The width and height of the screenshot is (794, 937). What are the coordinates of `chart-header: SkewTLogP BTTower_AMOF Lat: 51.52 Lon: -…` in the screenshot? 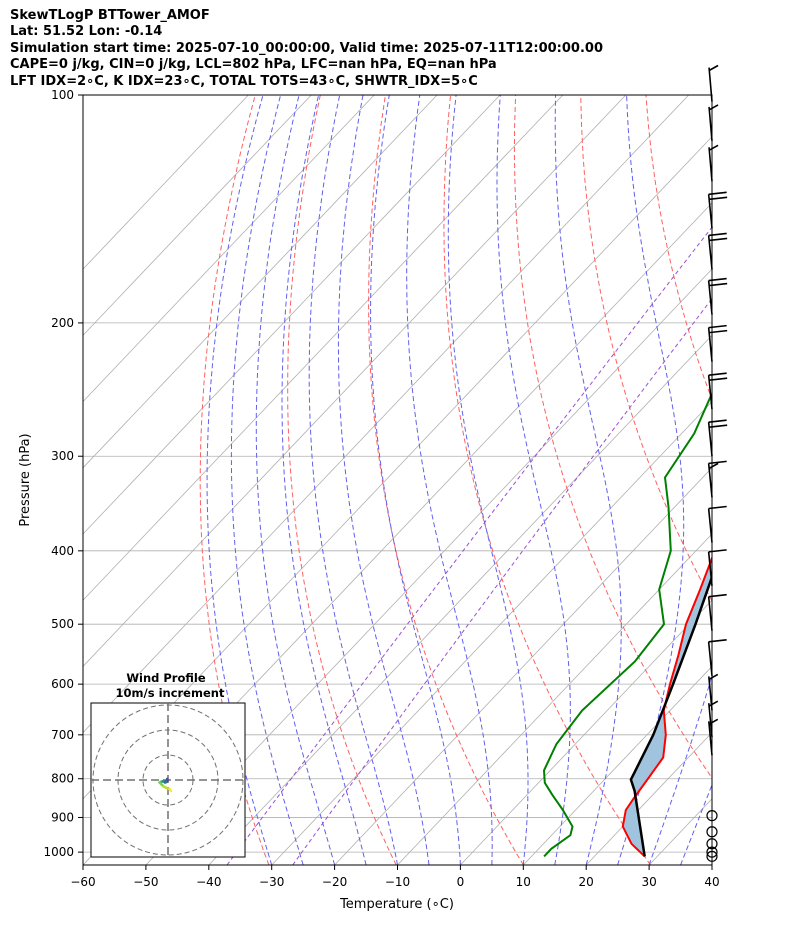 It's located at (306, 49).